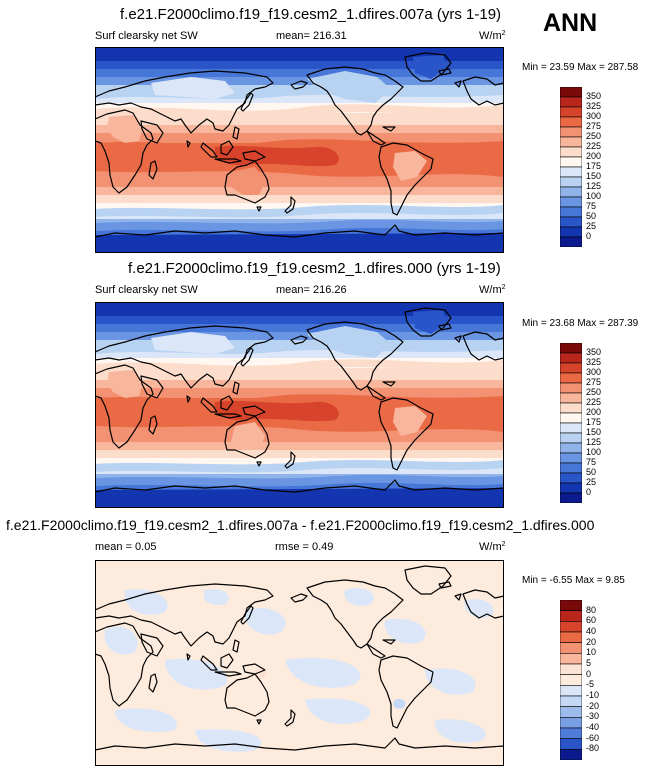 Image resolution: width=645 pixels, height=772 pixels. I want to click on panel2-minmax: Min = 23.68 Max = 287.39, so click(580, 323).